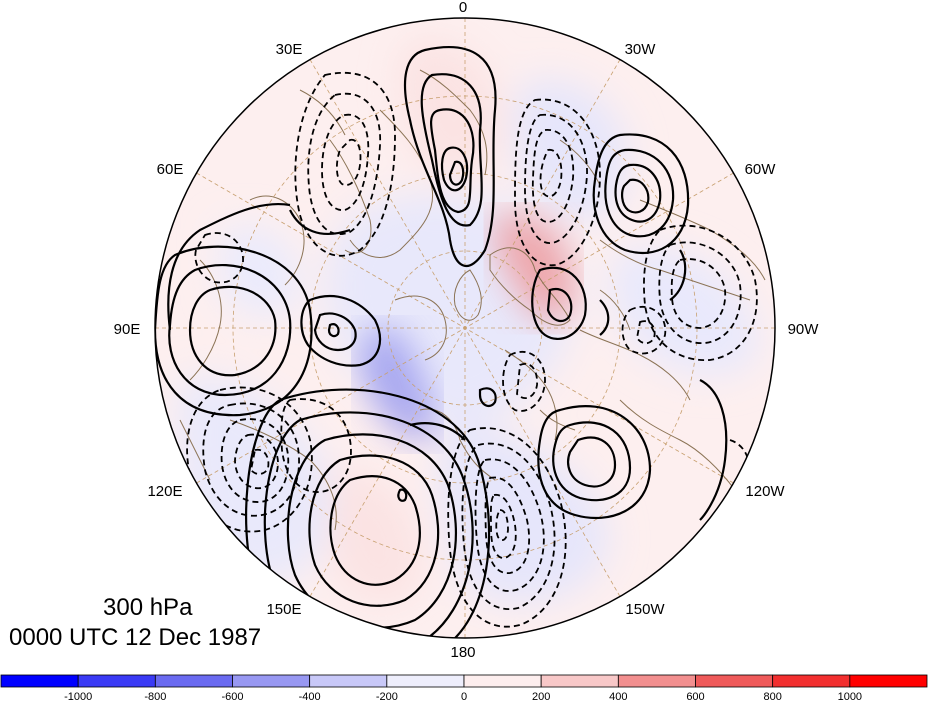 The width and height of the screenshot is (928, 702). I want to click on lon-label-60w: 60W, so click(761, 169).